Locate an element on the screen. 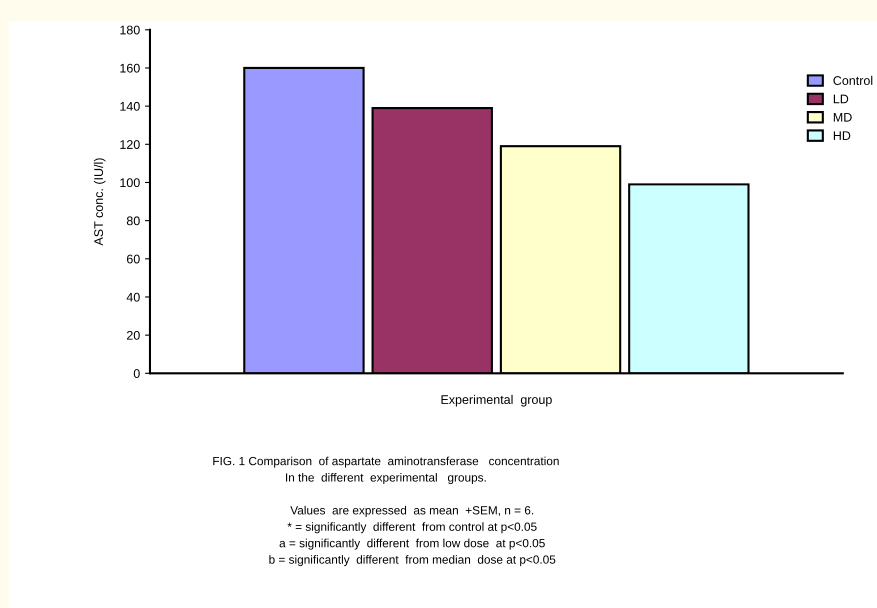  text: Values are expressed as mean +SEM, n = 6. is located at coordinates (412, 511).